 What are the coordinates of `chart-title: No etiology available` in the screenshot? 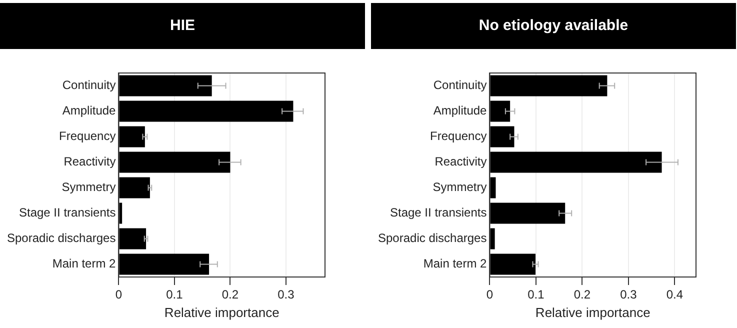 It's located at (553, 26).